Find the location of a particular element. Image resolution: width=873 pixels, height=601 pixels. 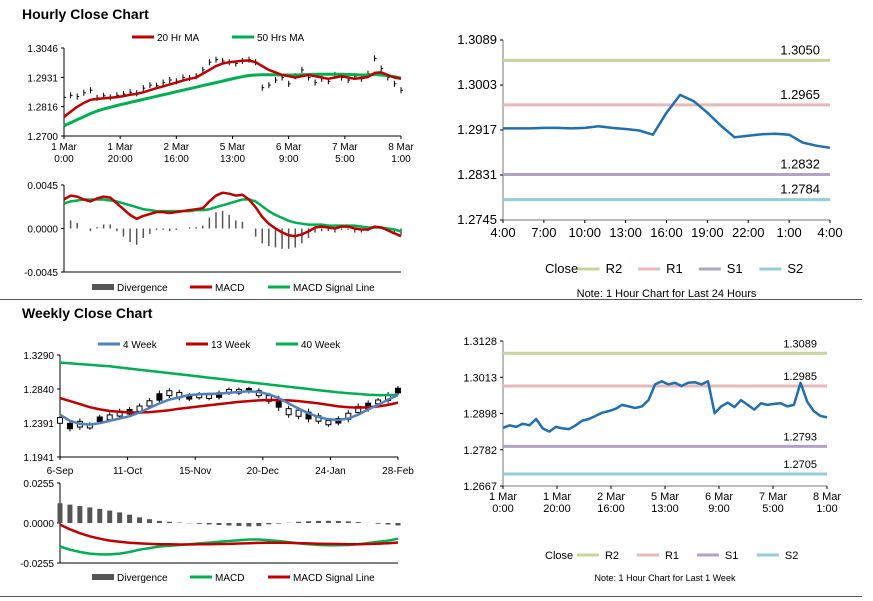

hourly-pivots-y-tick-label: 1.3089 is located at coordinates (477, 39).